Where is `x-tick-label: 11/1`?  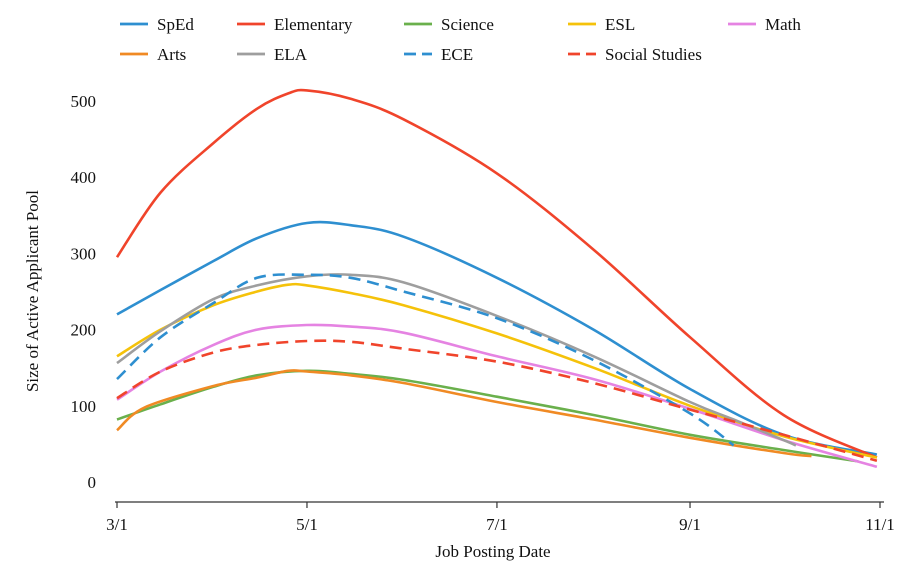 x-tick-label: 11/1 is located at coordinates (880, 524).